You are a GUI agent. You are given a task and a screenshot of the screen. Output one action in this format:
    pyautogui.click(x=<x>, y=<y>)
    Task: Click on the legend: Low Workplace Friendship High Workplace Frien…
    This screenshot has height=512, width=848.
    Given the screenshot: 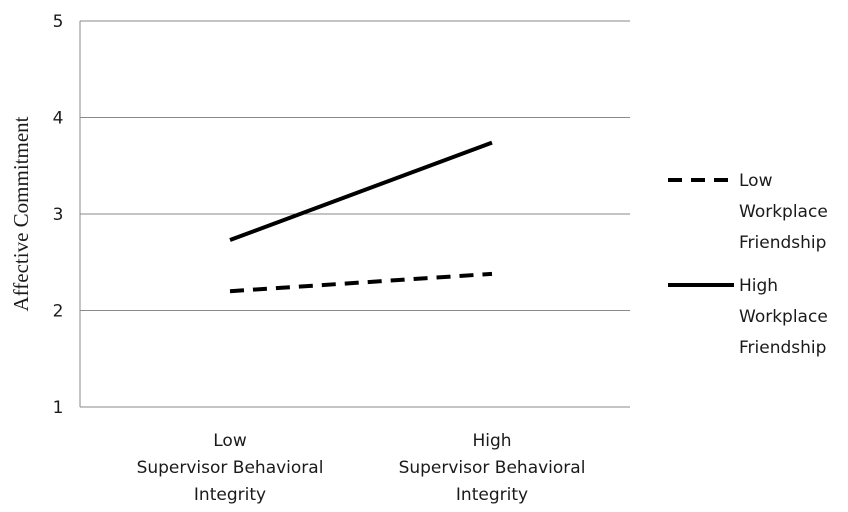 What is the action you would take?
    pyautogui.click(x=748, y=264)
    